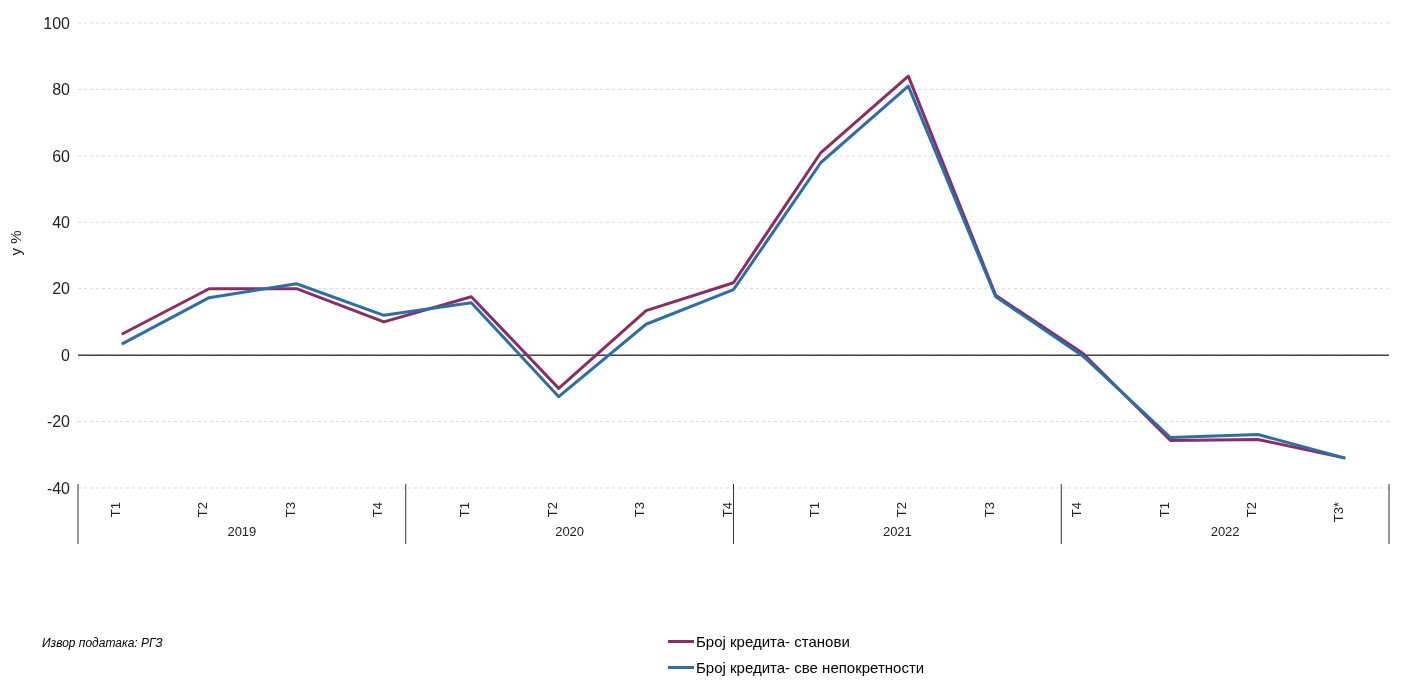 This screenshot has height=681, width=1407. Describe the element at coordinates (1339, 512) in the screenshot. I see `x-tick-label: T3*` at that location.